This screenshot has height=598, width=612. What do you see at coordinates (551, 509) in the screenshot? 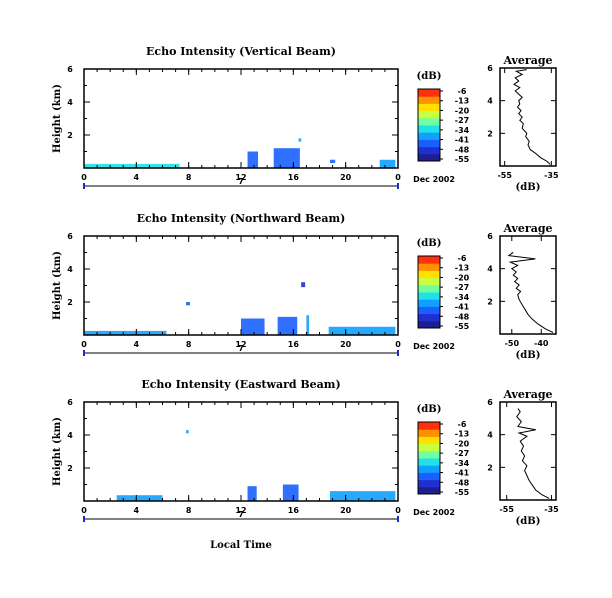
I see `x-tick-label: -35` at bounding box center [551, 509].